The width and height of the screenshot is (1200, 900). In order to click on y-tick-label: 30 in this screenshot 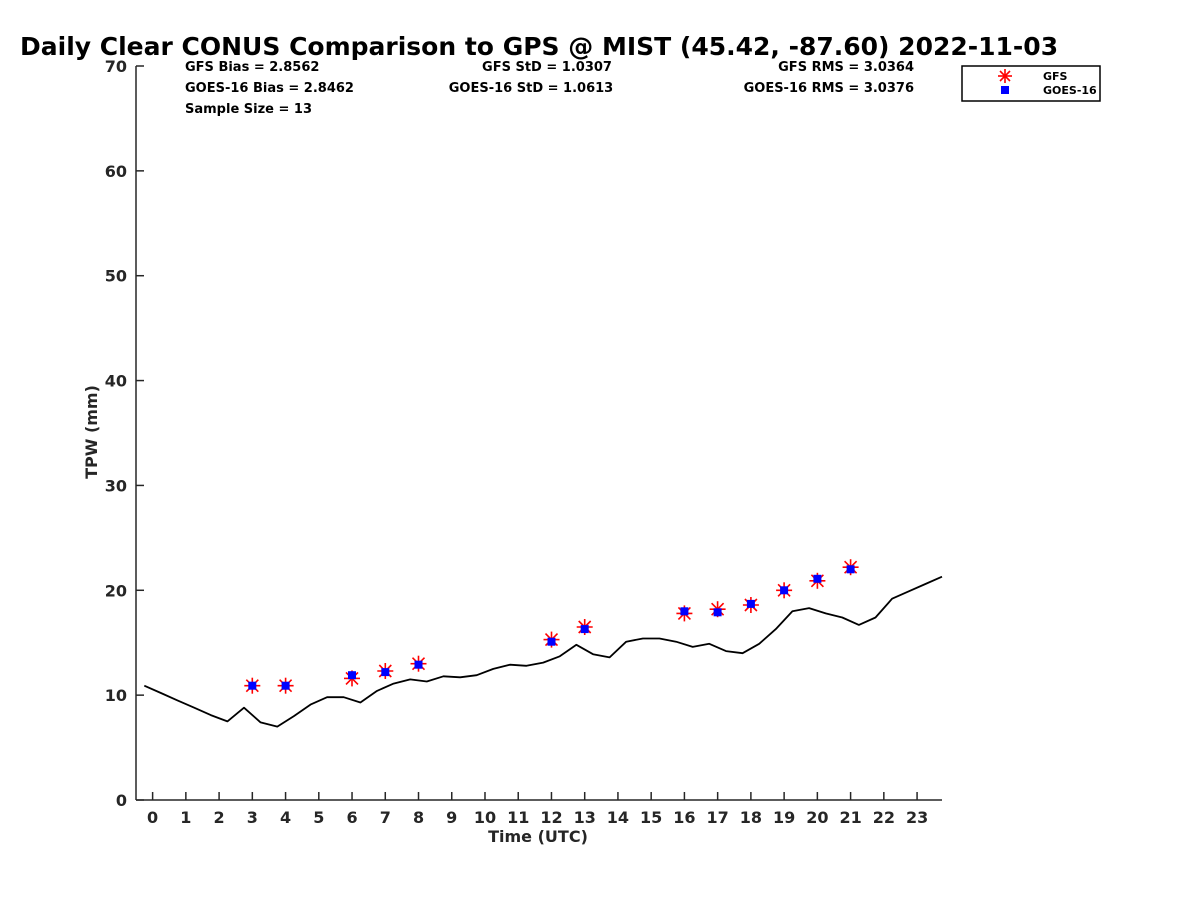, I will do `click(116, 485)`.